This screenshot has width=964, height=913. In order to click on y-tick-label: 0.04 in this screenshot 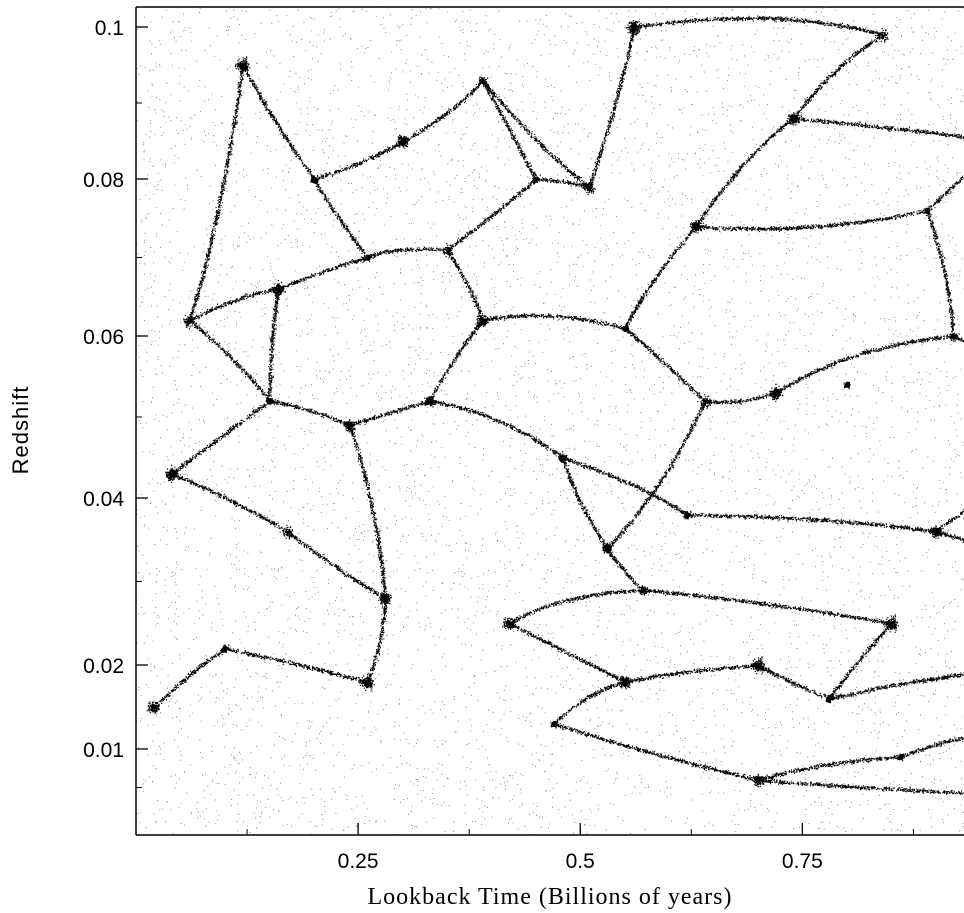, I will do `click(103, 499)`.